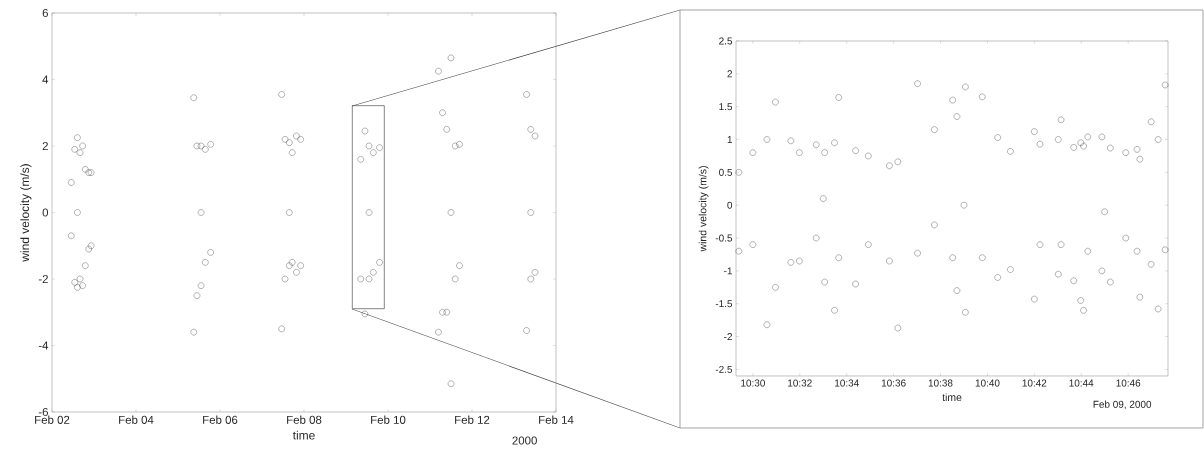 Image resolution: width=1204 pixels, height=457 pixels. Describe the element at coordinates (724, 369) in the screenshot. I see `y-tick-label: -2.5` at that location.